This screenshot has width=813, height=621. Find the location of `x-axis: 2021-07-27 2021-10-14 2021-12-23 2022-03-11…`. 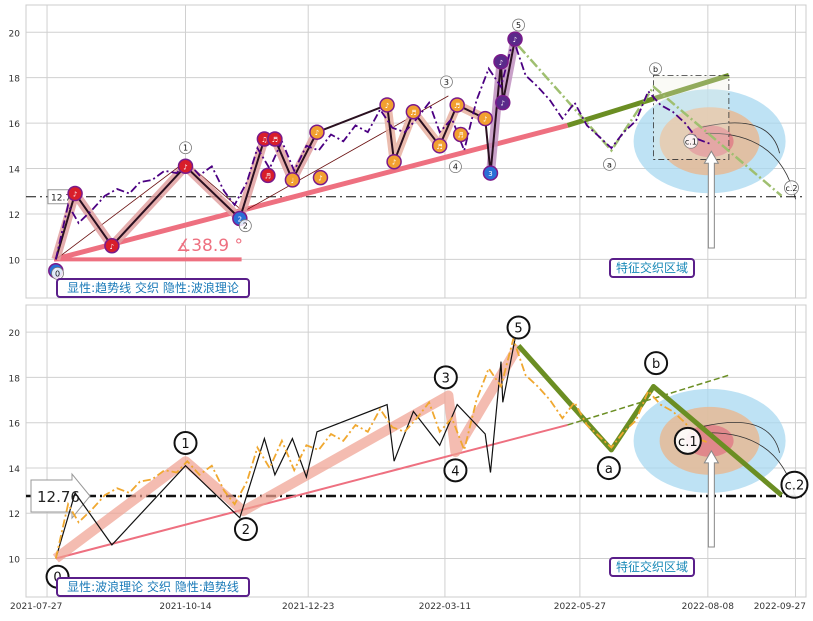

x-axis: 2021-07-27 2021-10-14 2021-12-23 2022-03-11… is located at coordinates (408, 607).